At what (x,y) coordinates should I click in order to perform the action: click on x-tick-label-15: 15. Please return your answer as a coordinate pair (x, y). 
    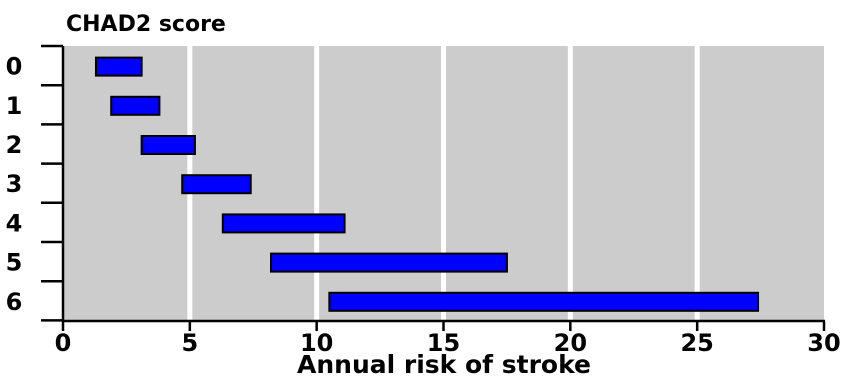
    Looking at the image, I should click on (443, 343).